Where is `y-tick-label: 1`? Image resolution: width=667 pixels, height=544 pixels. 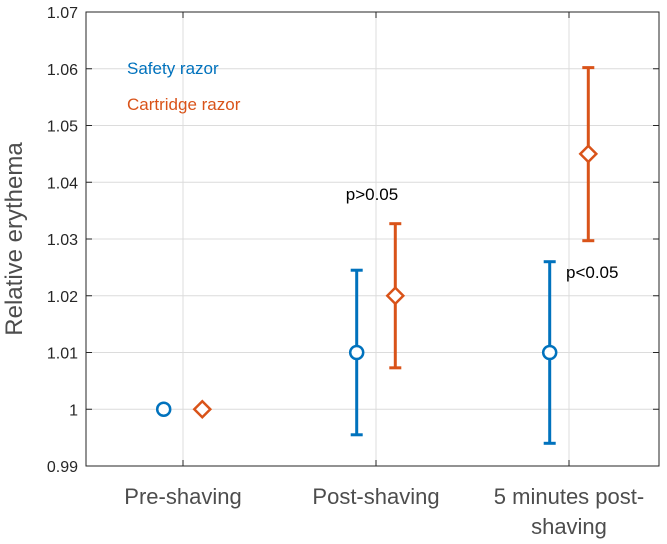
y-tick-label: 1 is located at coordinates (73, 410).